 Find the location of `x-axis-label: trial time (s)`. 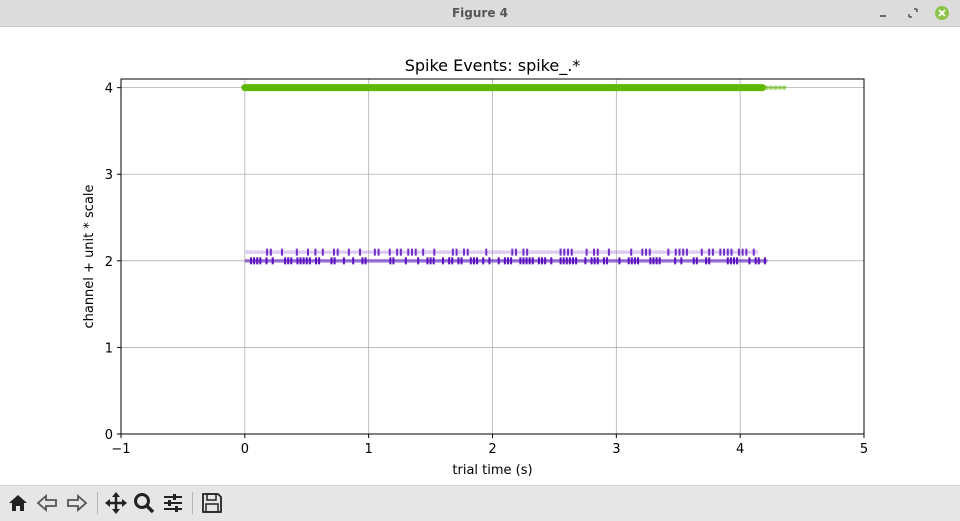

x-axis-label: trial time (s) is located at coordinates (492, 470).